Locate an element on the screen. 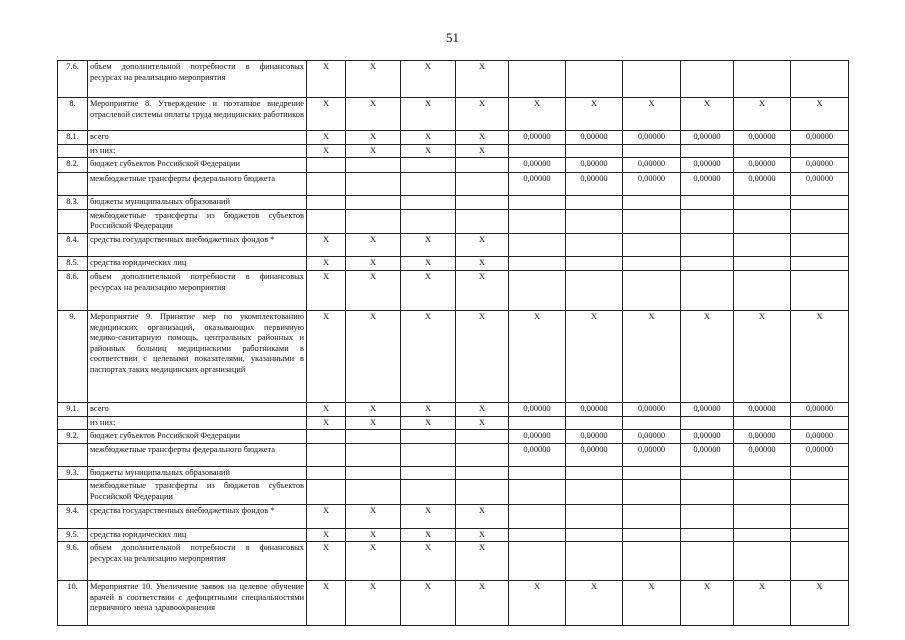  row-label: бюджеты муниципальных образований is located at coordinates (197, 202).